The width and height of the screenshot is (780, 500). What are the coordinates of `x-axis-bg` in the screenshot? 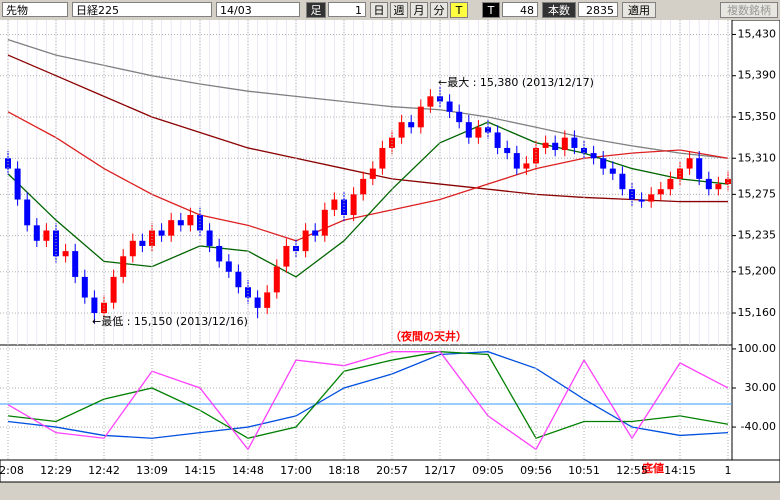 It's located at (390, 471).